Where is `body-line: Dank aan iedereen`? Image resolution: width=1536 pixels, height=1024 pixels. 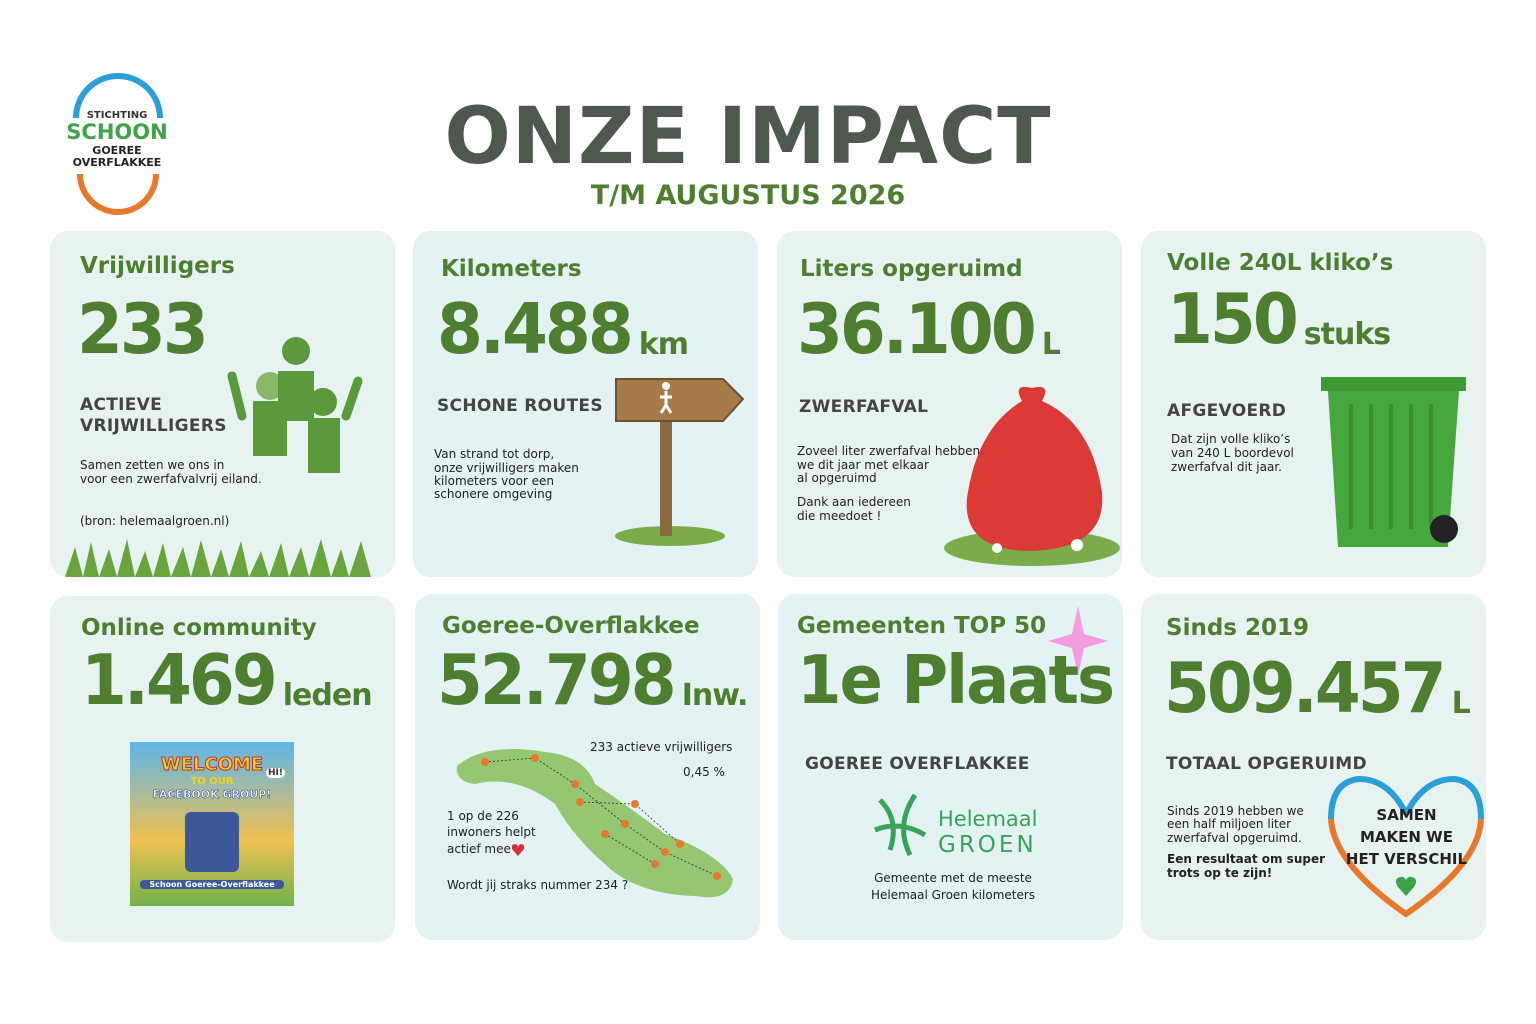 body-line: Dank aan iedereen is located at coordinates (854, 502).